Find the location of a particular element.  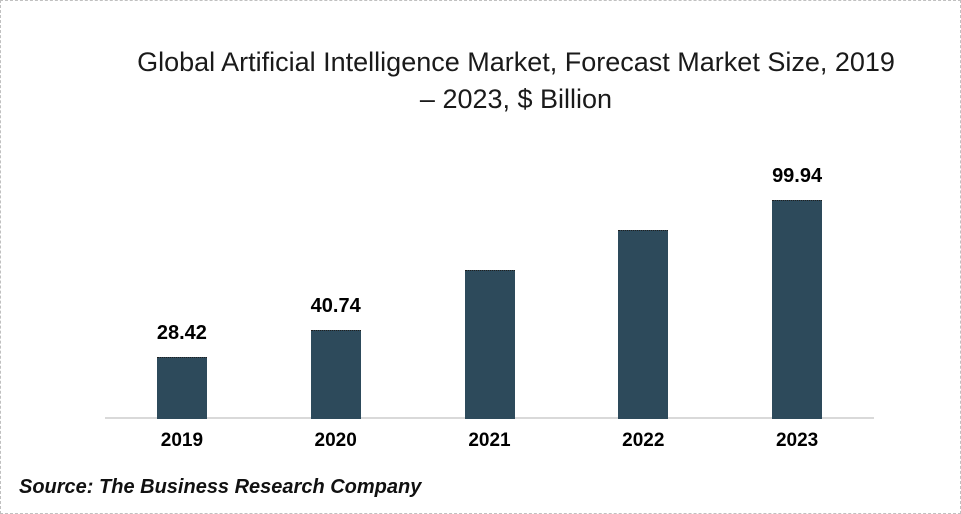

data-label-2023: 99.94 is located at coordinates (797, 176).